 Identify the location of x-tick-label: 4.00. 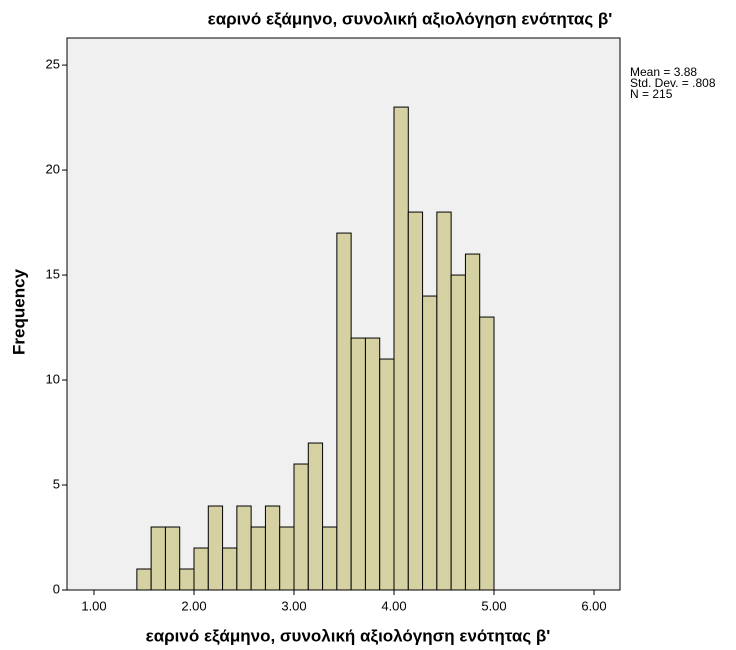
(393, 605).